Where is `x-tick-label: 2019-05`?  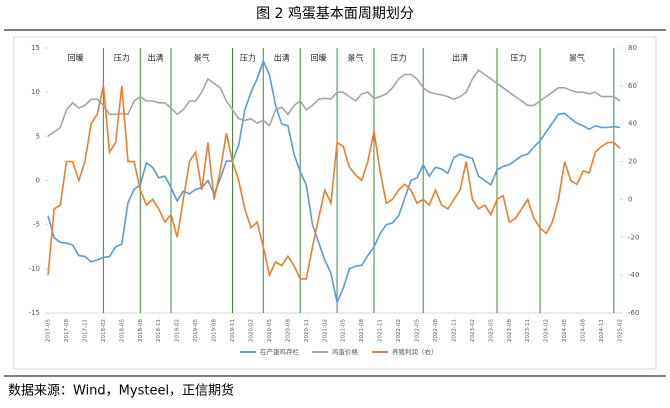
x-tick-label: 2019-05 is located at coordinates (196, 330).